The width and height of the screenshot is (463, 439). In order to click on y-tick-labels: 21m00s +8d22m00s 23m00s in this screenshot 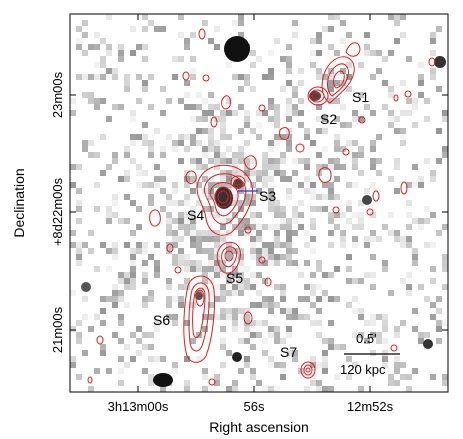, I will do `click(57, 212)`.